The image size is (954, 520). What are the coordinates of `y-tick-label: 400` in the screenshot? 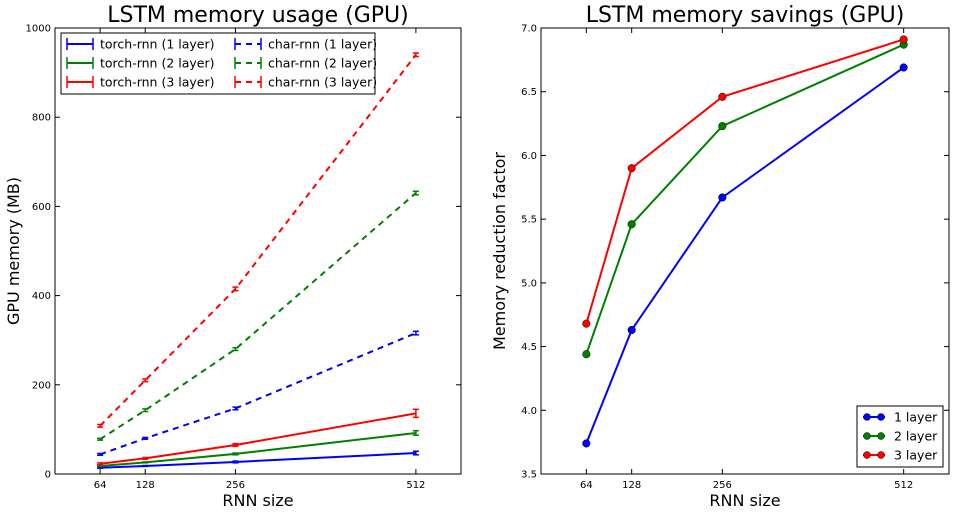 It's located at (41, 296).